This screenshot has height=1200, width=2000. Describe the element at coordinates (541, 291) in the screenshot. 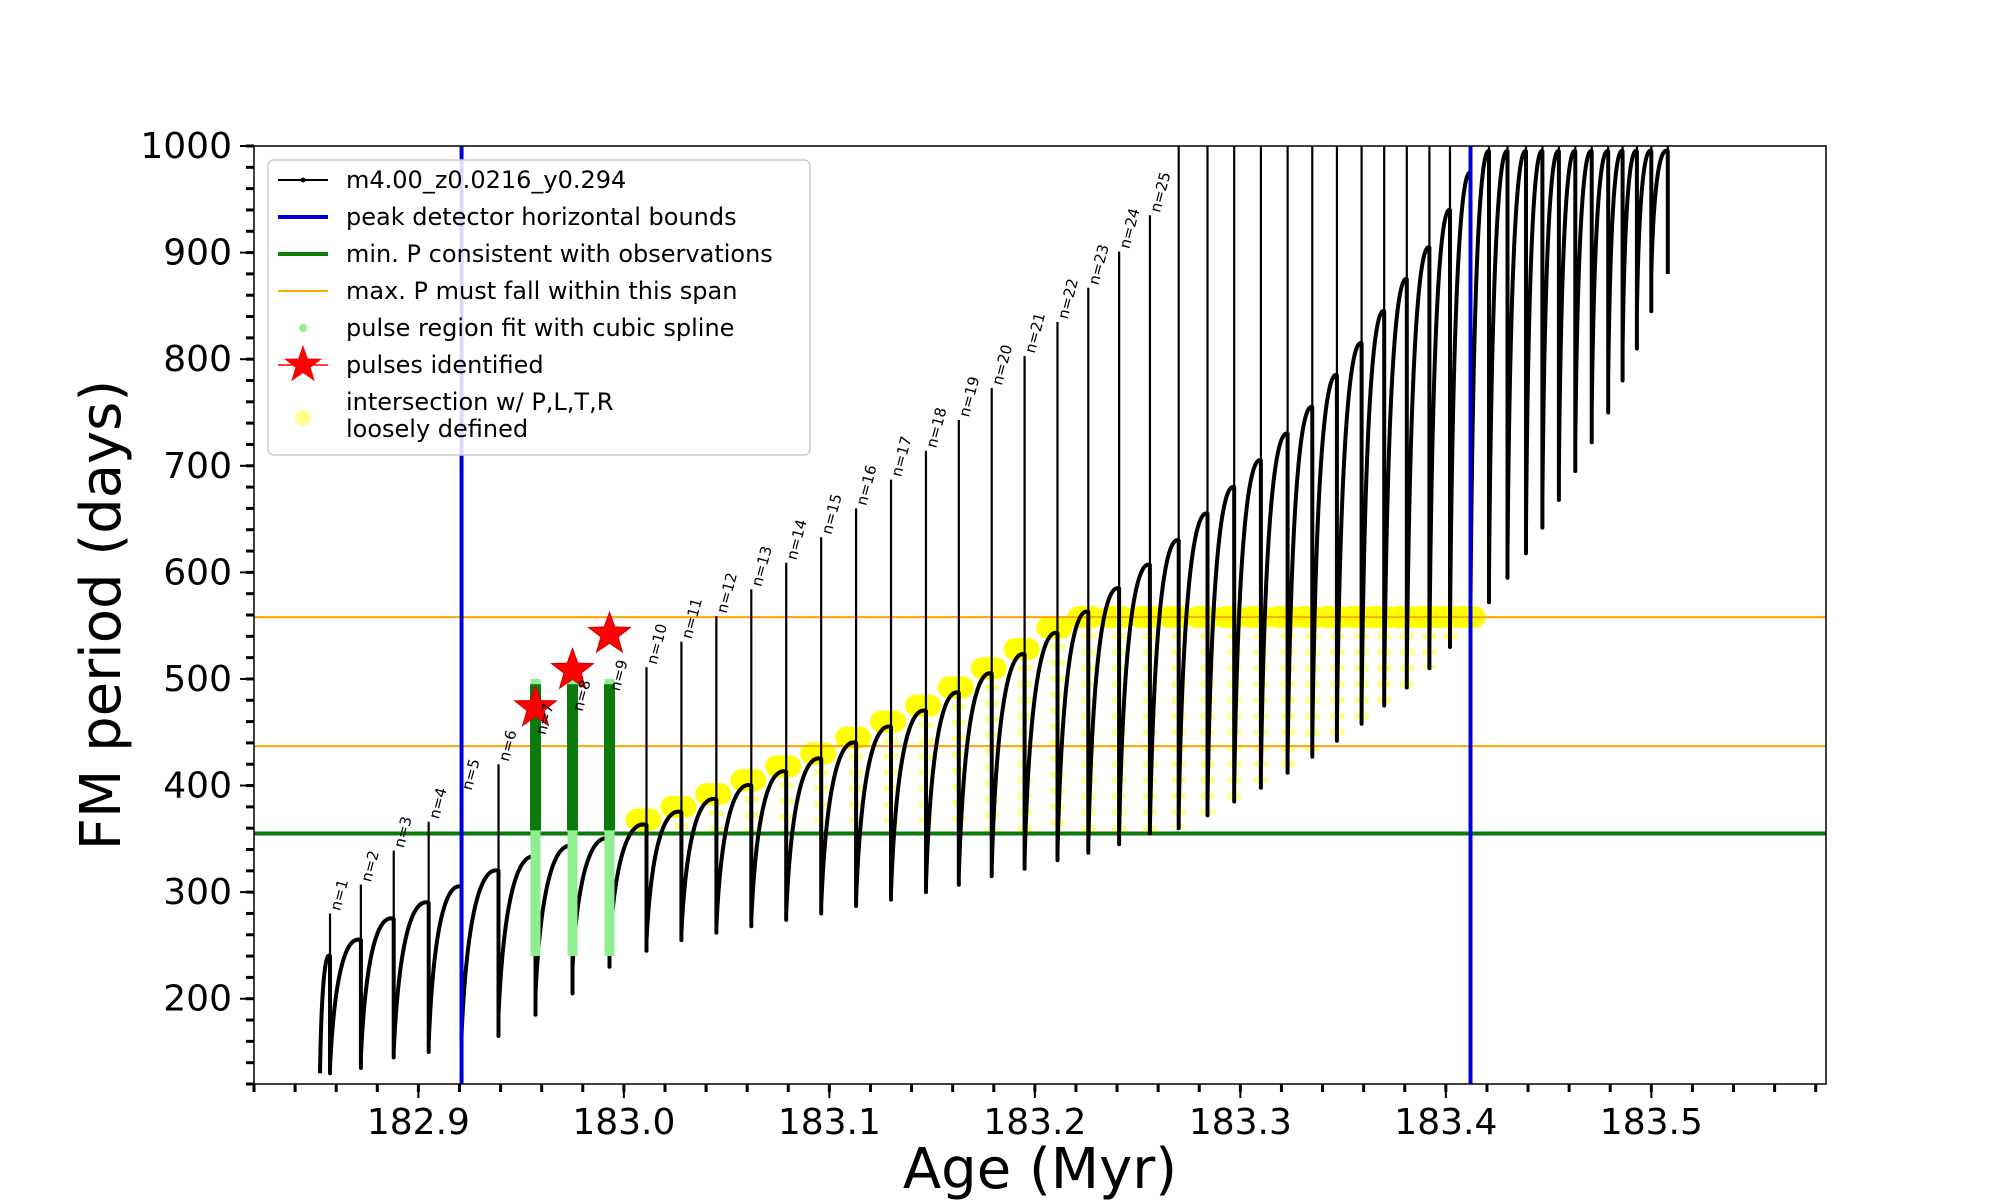

I see `legend-label: max. P must fall within this span` at that location.